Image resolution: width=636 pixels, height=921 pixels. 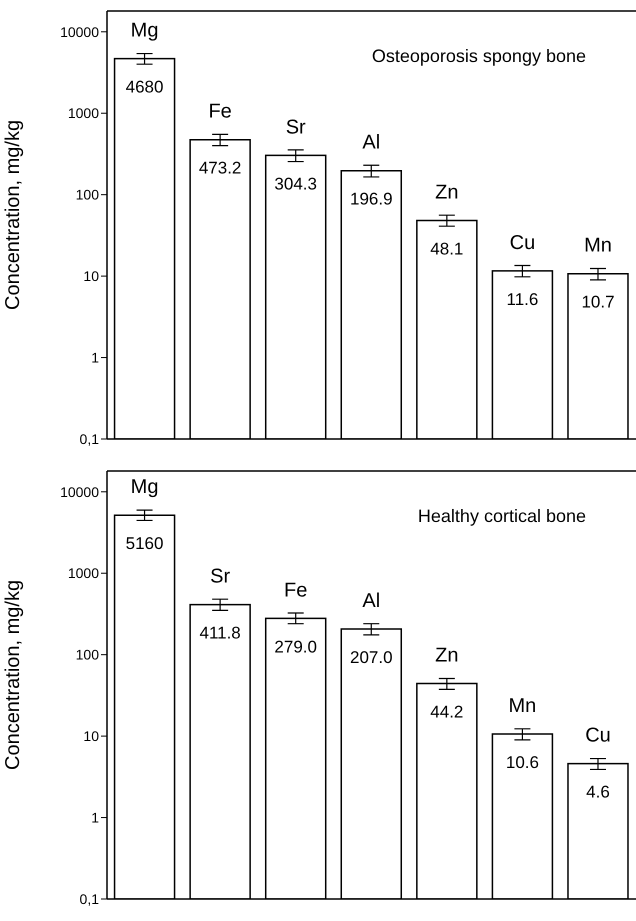 What do you see at coordinates (447, 193) in the screenshot?
I see `category-label: Zn` at bounding box center [447, 193].